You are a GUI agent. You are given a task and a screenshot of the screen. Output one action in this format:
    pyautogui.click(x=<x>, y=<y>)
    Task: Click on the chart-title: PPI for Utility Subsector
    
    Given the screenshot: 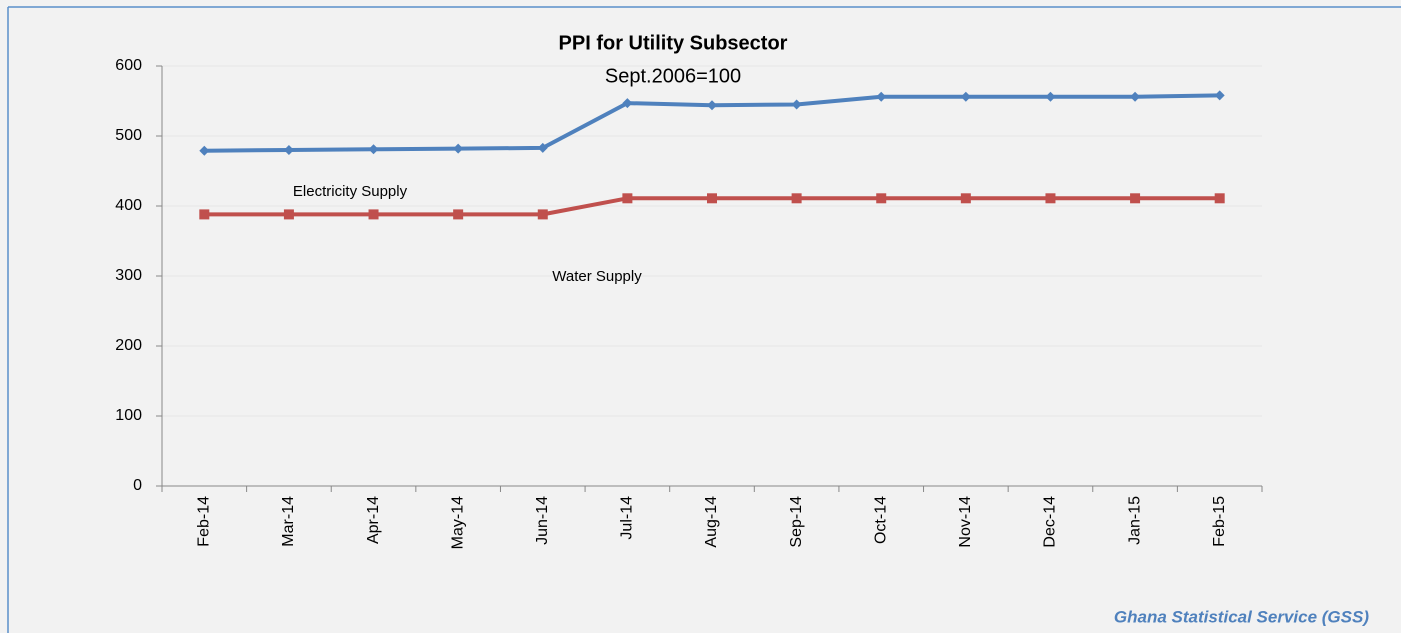 What is the action you would take?
    pyautogui.click(x=673, y=43)
    